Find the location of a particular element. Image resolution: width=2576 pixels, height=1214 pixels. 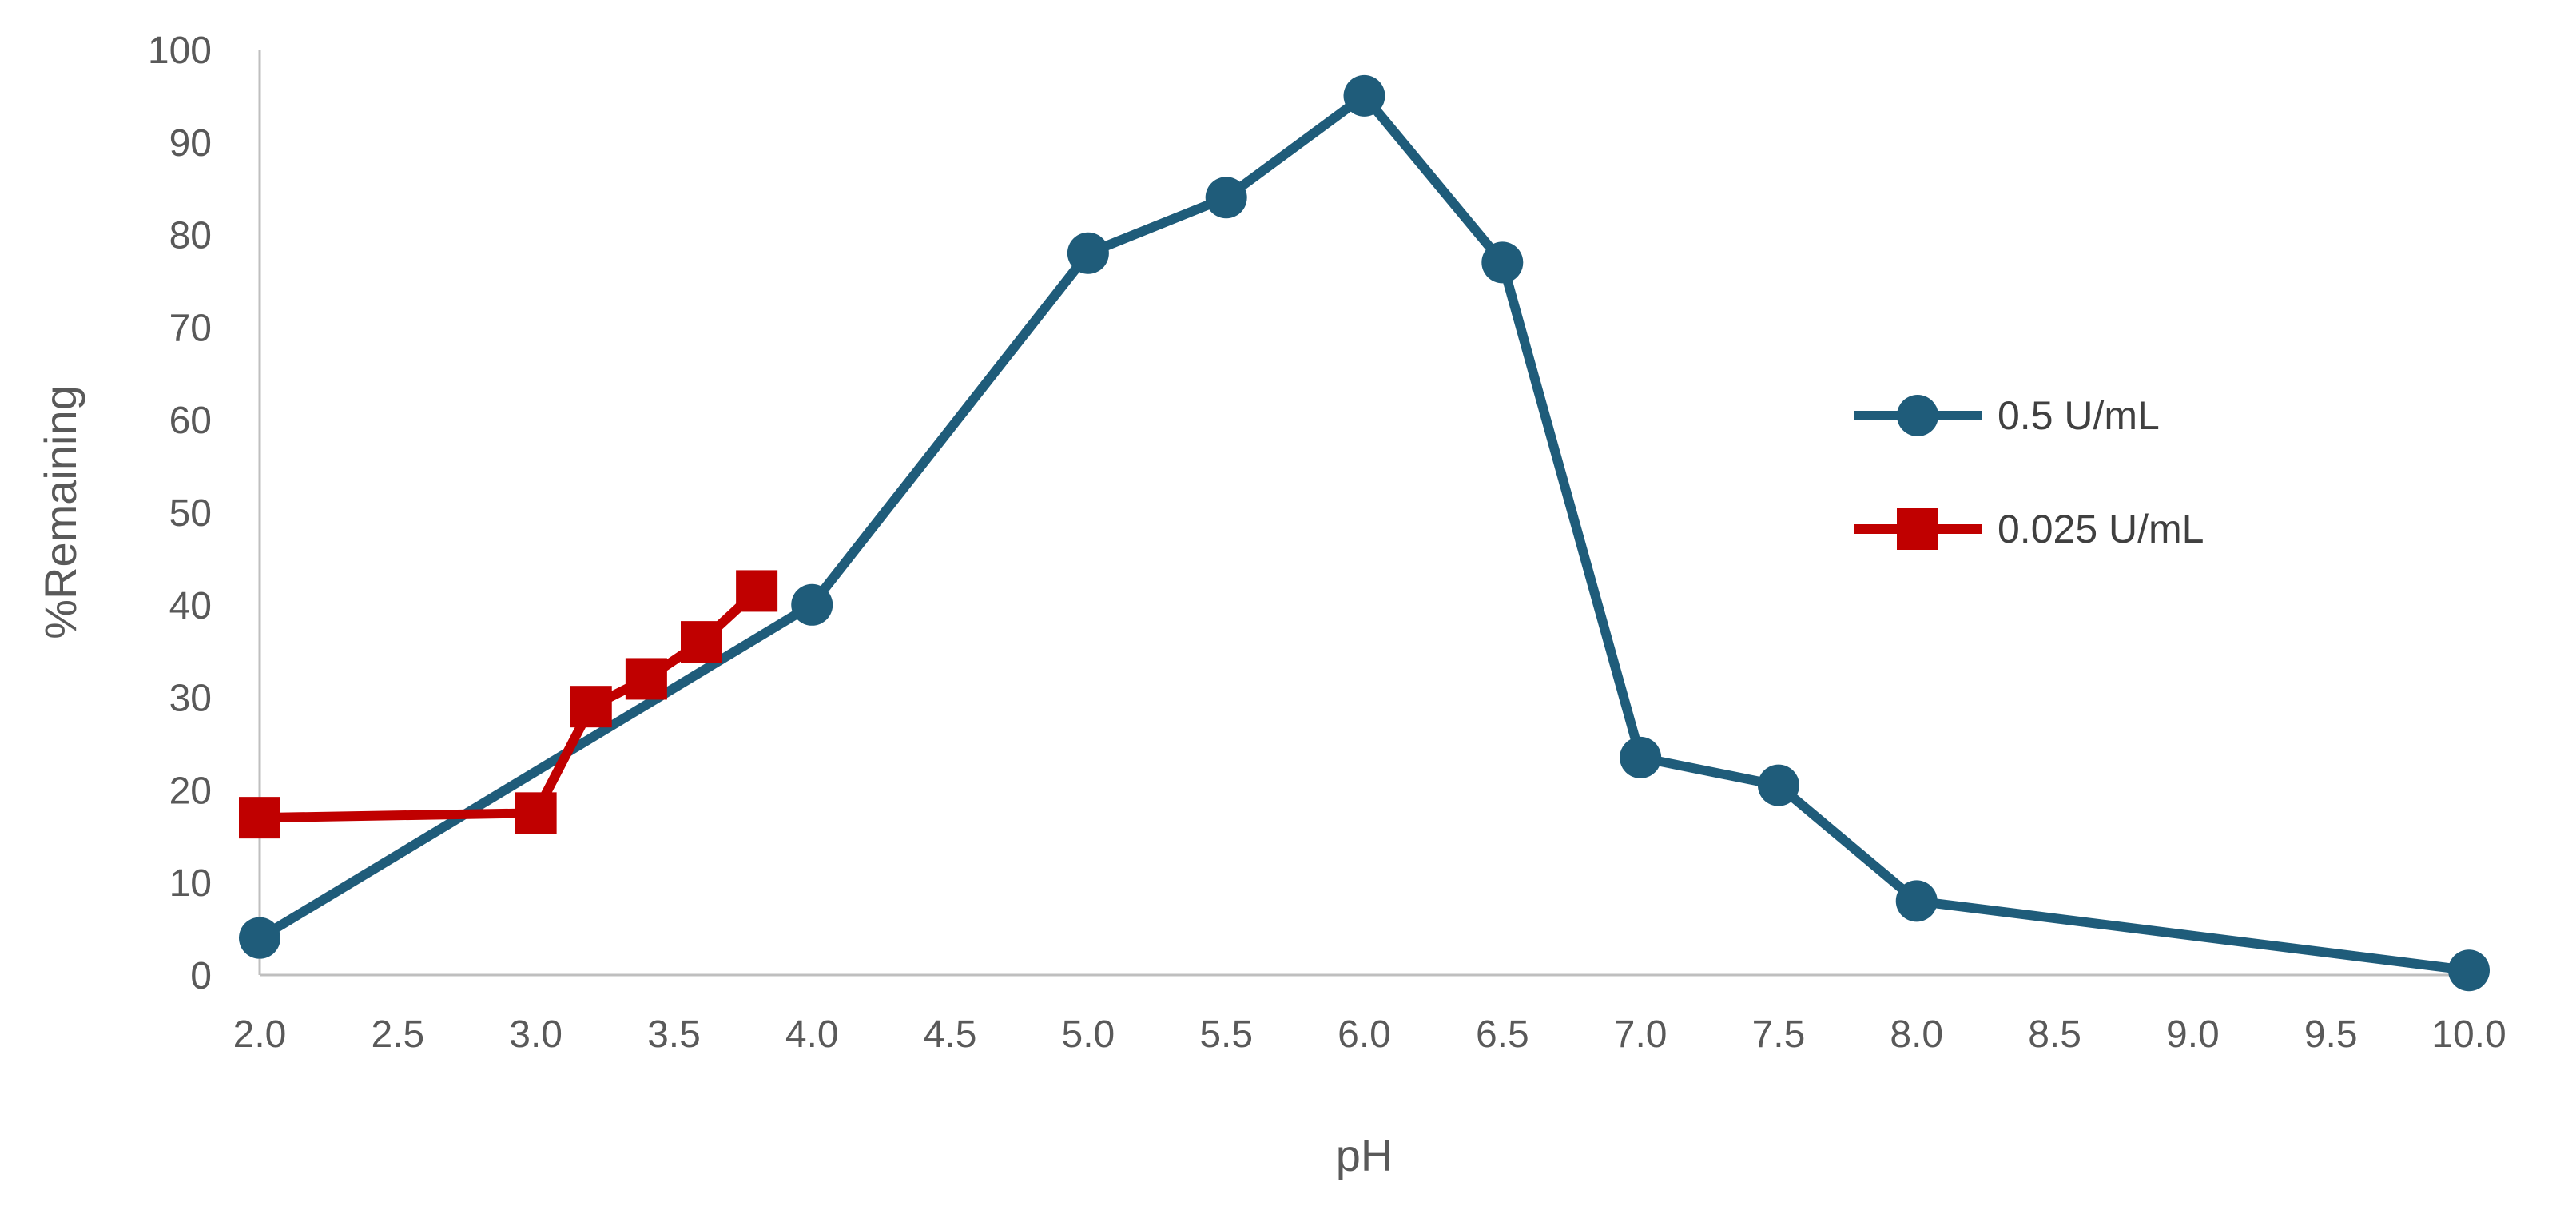

x-tick-label: 7.0 is located at coordinates (1641, 1034).